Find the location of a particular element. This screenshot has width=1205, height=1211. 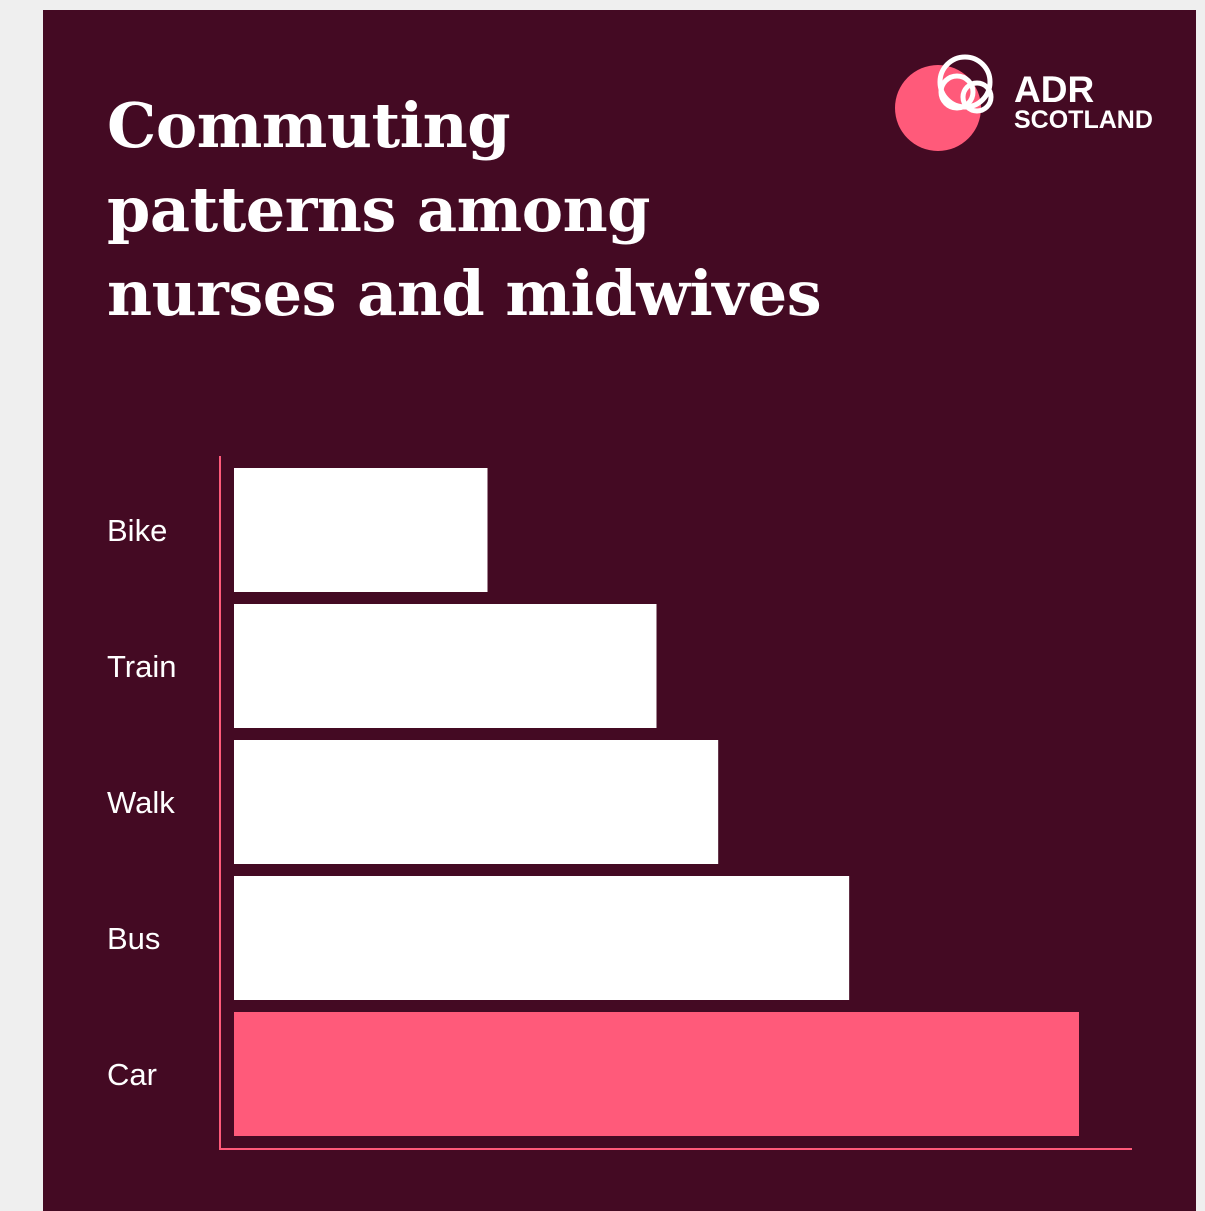

bar-bike is located at coordinates (361, 530).